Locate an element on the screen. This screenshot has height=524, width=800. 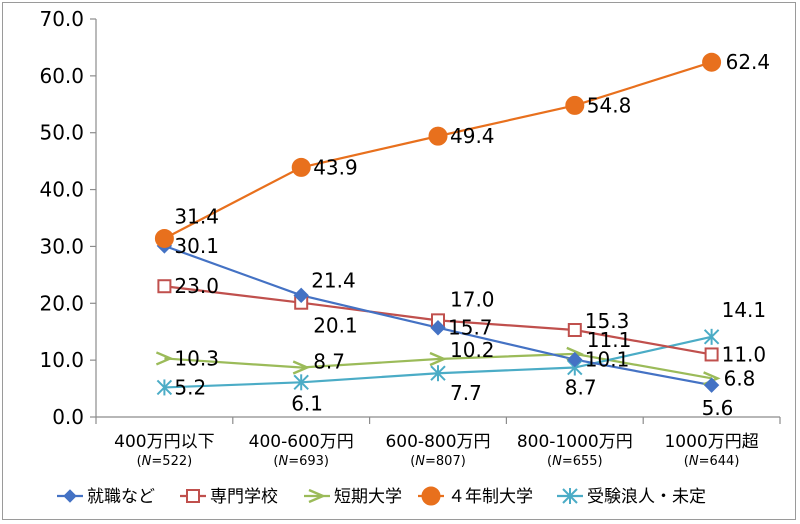
data-label-3: 31.4 is located at coordinates (196, 216).